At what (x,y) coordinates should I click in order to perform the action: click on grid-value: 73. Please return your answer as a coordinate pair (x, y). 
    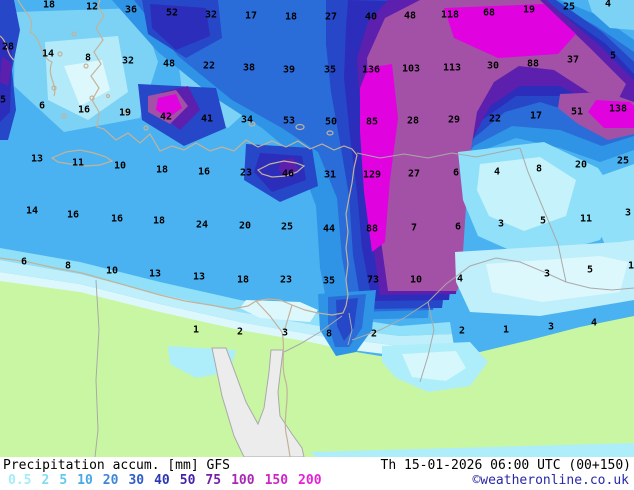
    Looking at the image, I should click on (373, 280).